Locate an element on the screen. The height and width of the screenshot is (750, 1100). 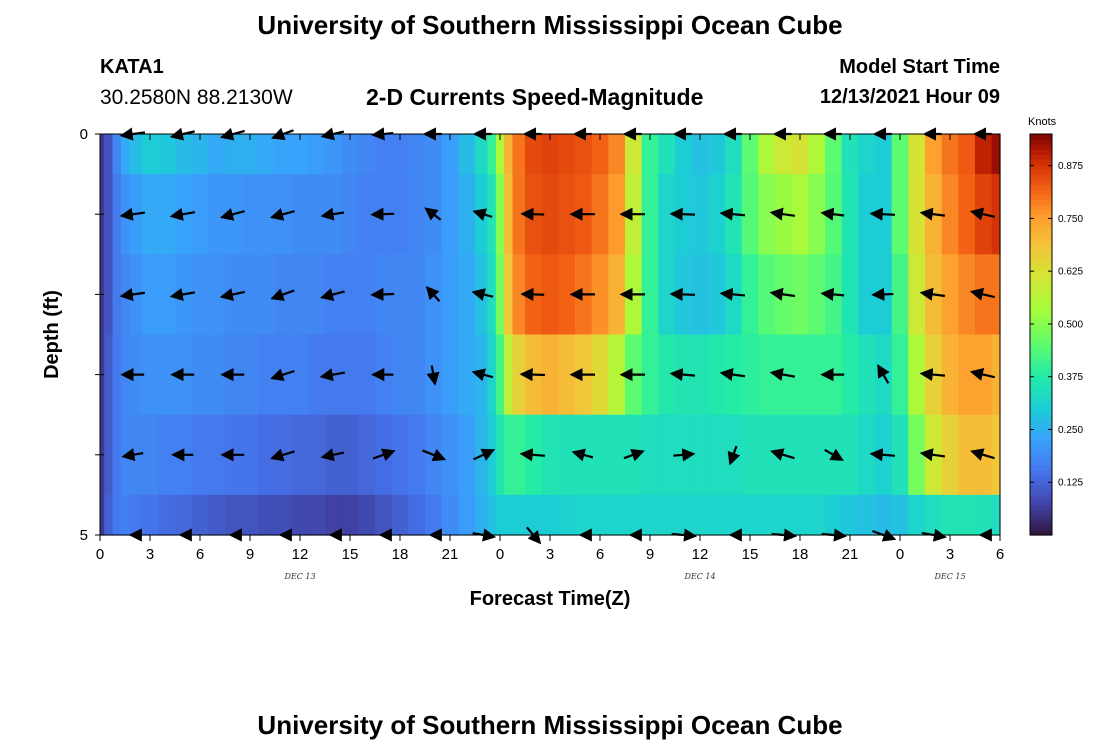
x-tick-label: 0 is located at coordinates (900, 554).